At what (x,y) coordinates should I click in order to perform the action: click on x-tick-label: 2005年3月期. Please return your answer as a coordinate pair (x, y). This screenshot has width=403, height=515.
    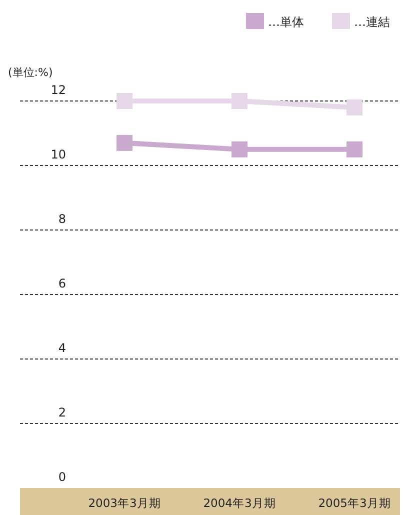
    Looking at the image, I should click on (354, 503).